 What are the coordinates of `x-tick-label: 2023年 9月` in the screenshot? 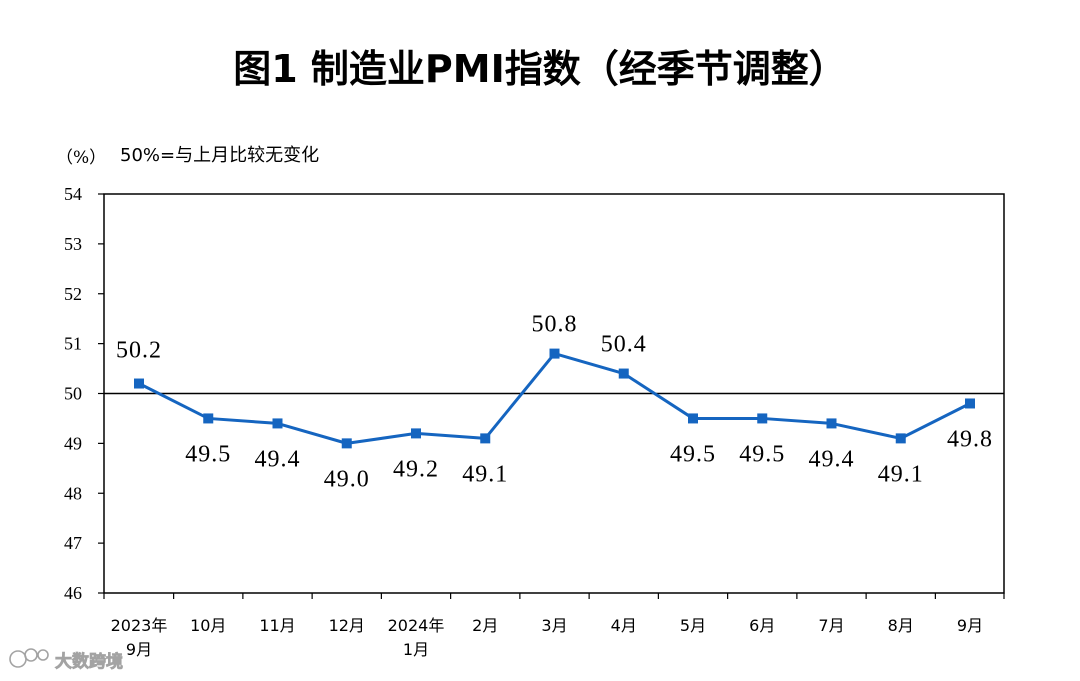 It's located at (139, 637).